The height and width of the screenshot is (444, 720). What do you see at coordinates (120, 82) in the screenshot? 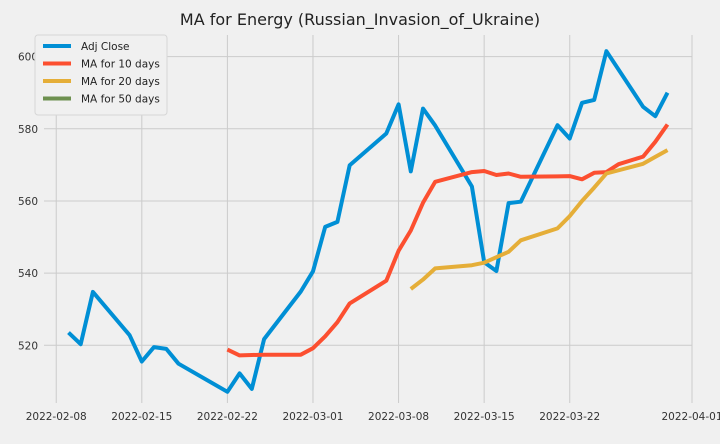
I see `legend-label: MA for 20 days` at bounding box center [120, 82].